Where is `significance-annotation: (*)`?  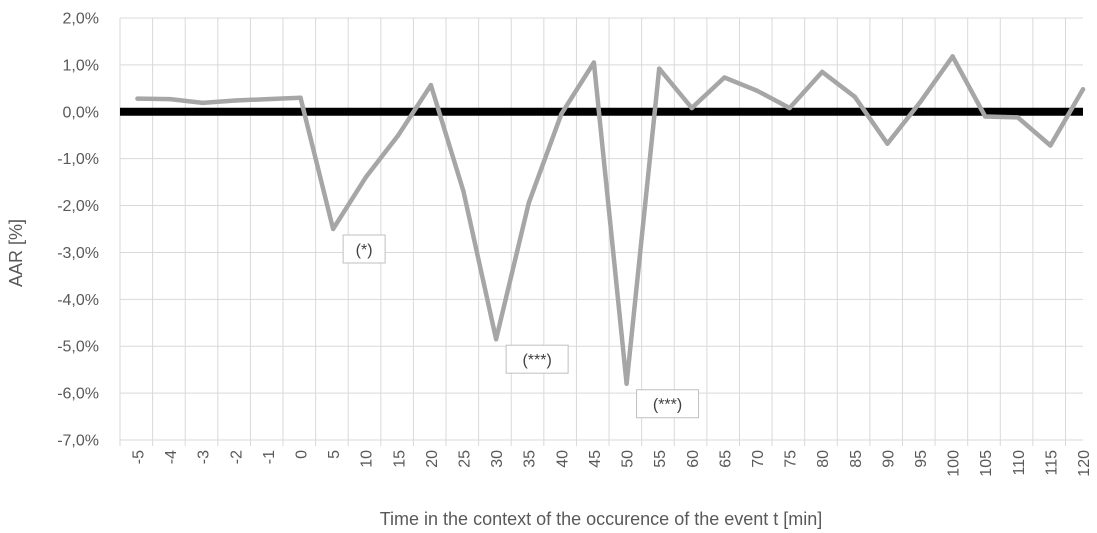
significance-annotation: (*) is located at coordinates (364, 249).